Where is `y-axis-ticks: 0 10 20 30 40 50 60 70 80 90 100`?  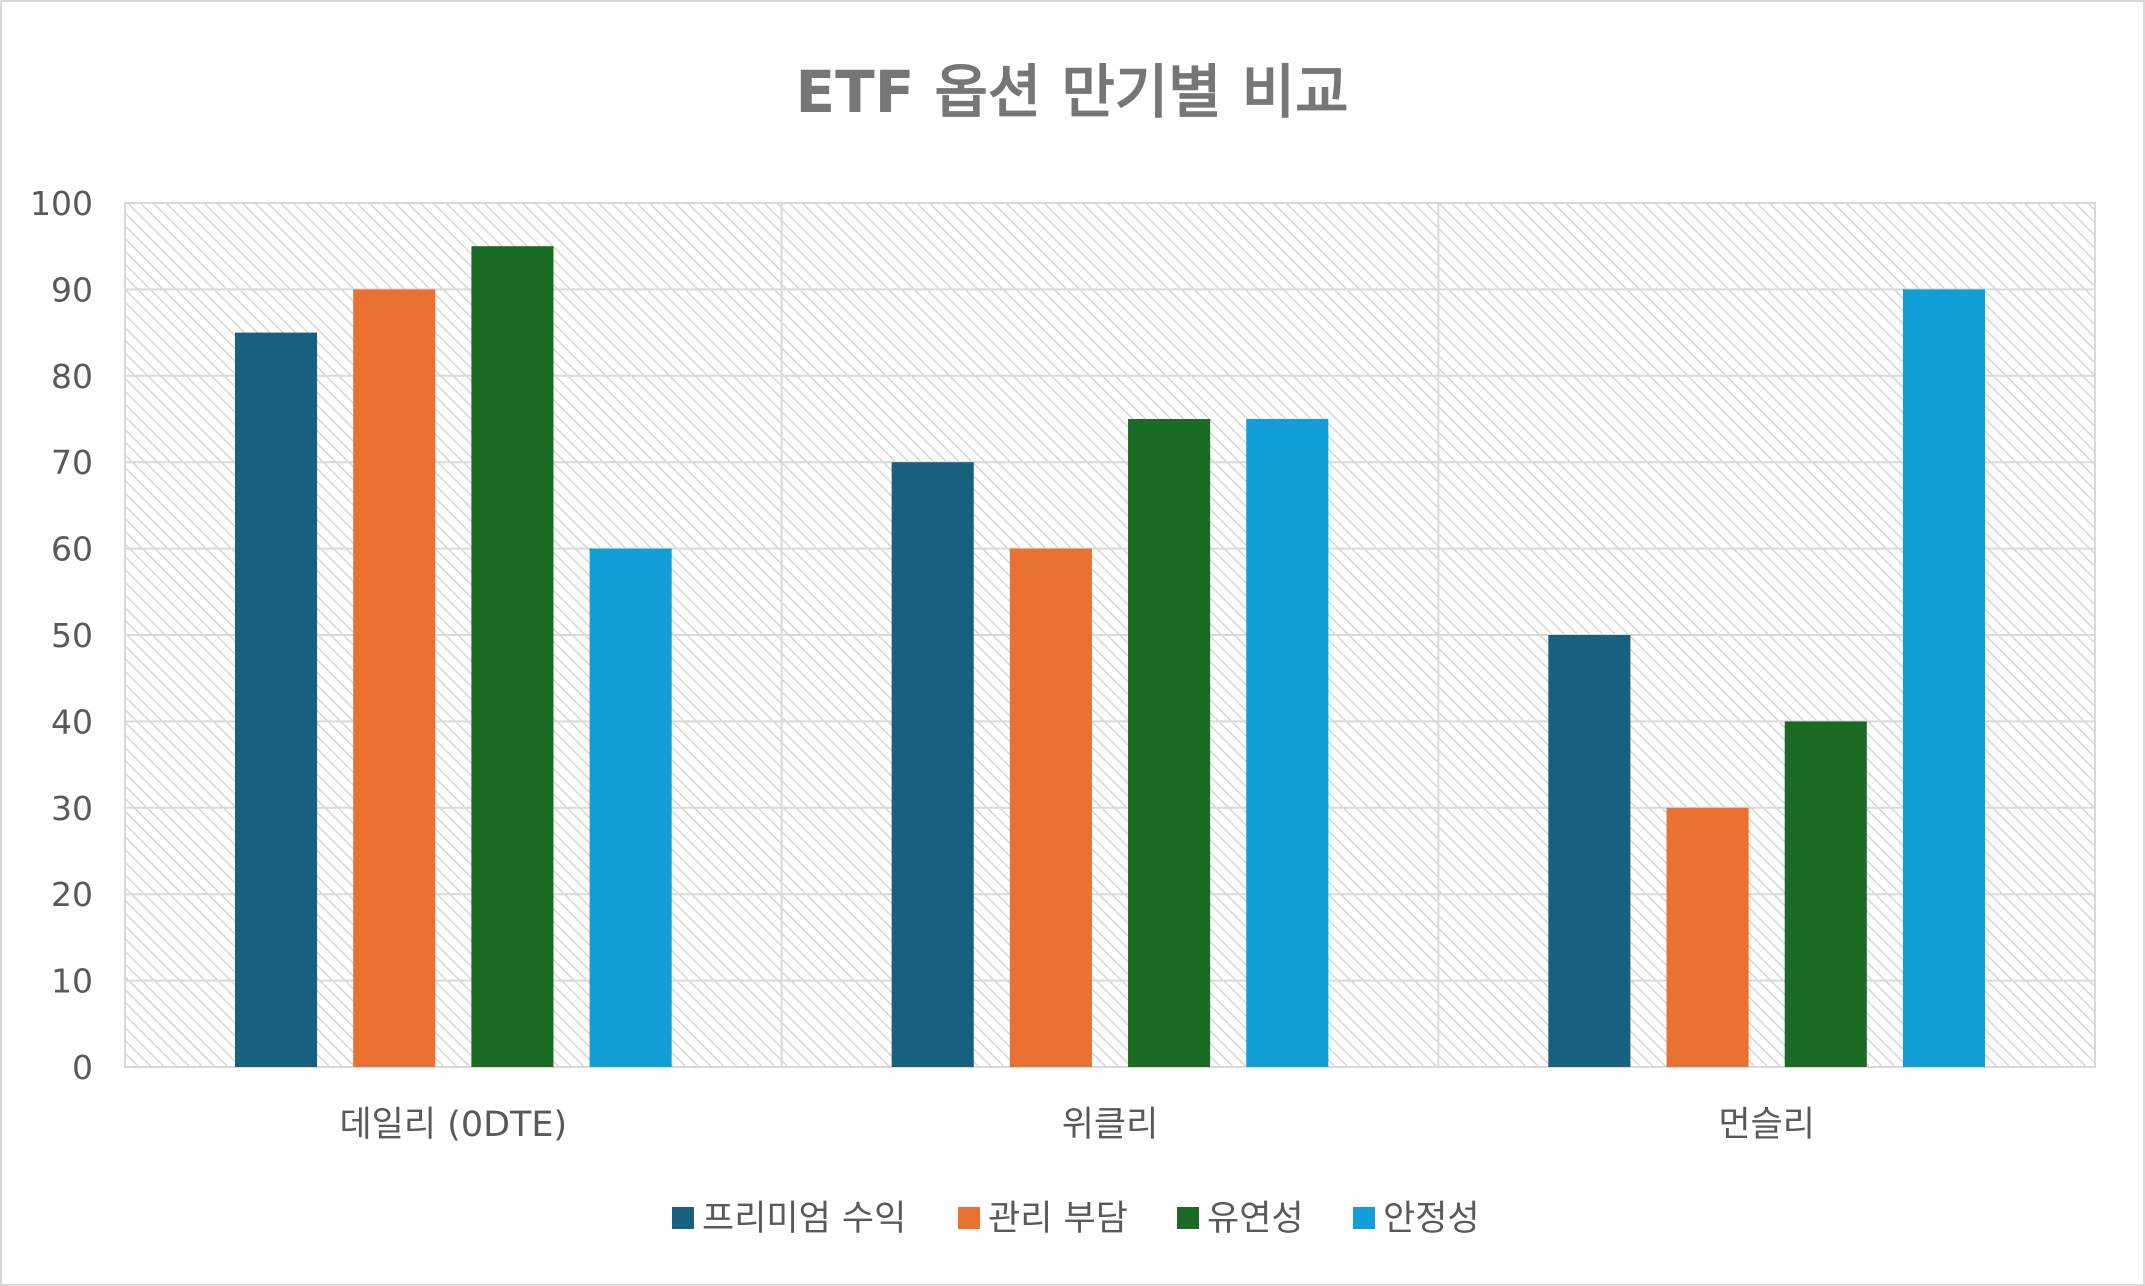
y-axis-ticks: 0 10 20 30 40 50 60 70 80 90 100 is located at coordinates (61, 635).